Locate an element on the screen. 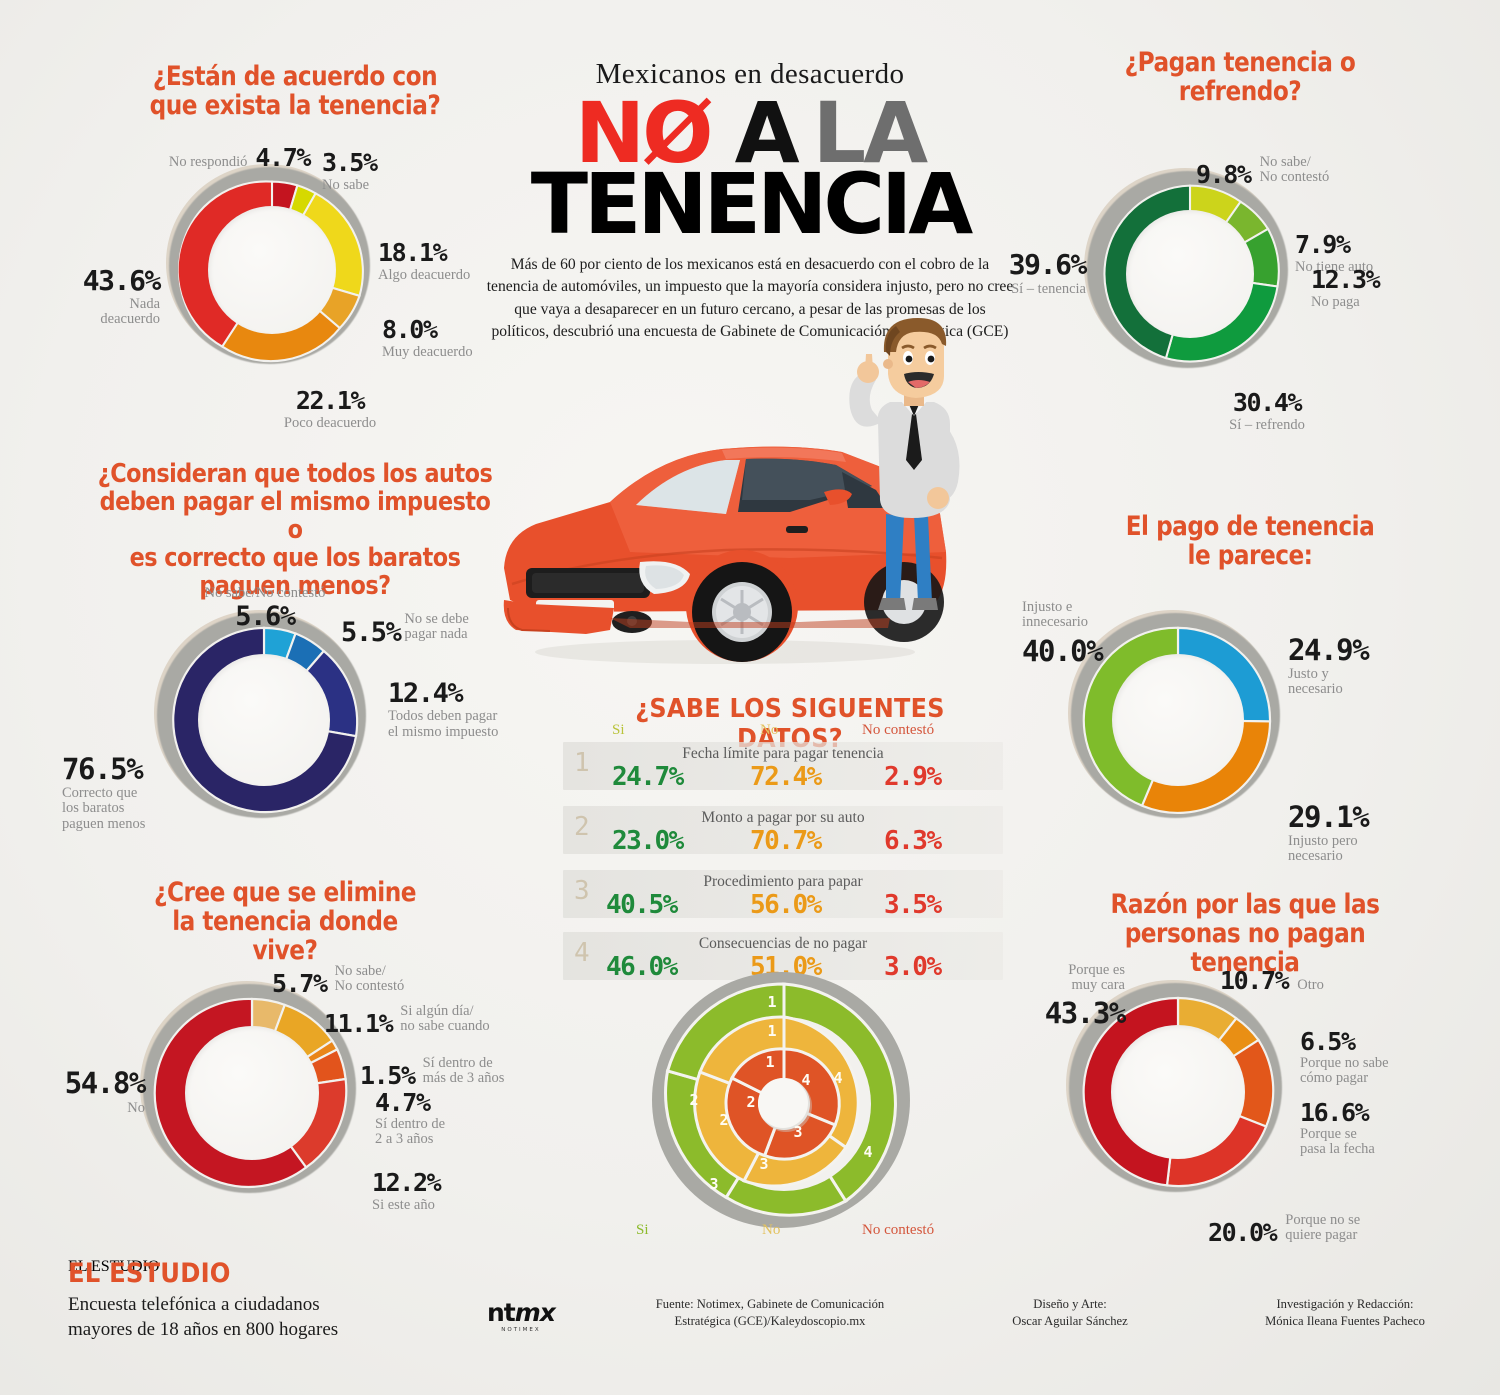  label-no-respondio: No respondió 4.7% is located at coordinates (240, 157).